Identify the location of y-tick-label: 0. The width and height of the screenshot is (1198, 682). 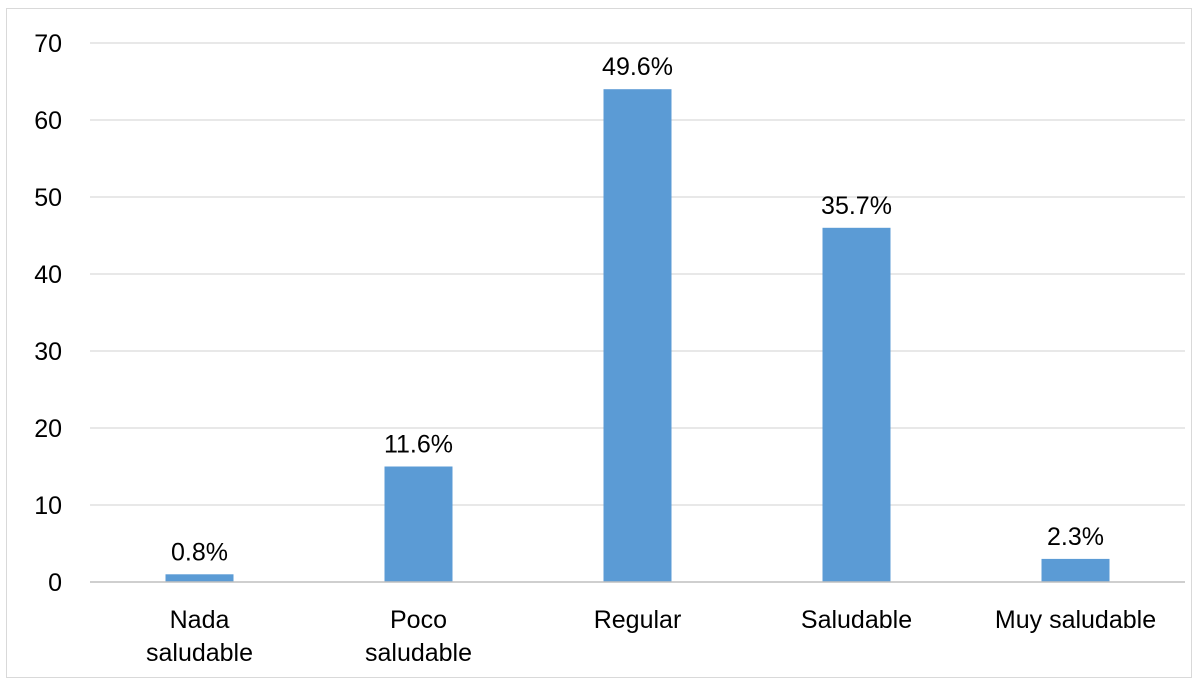
(55, 583).